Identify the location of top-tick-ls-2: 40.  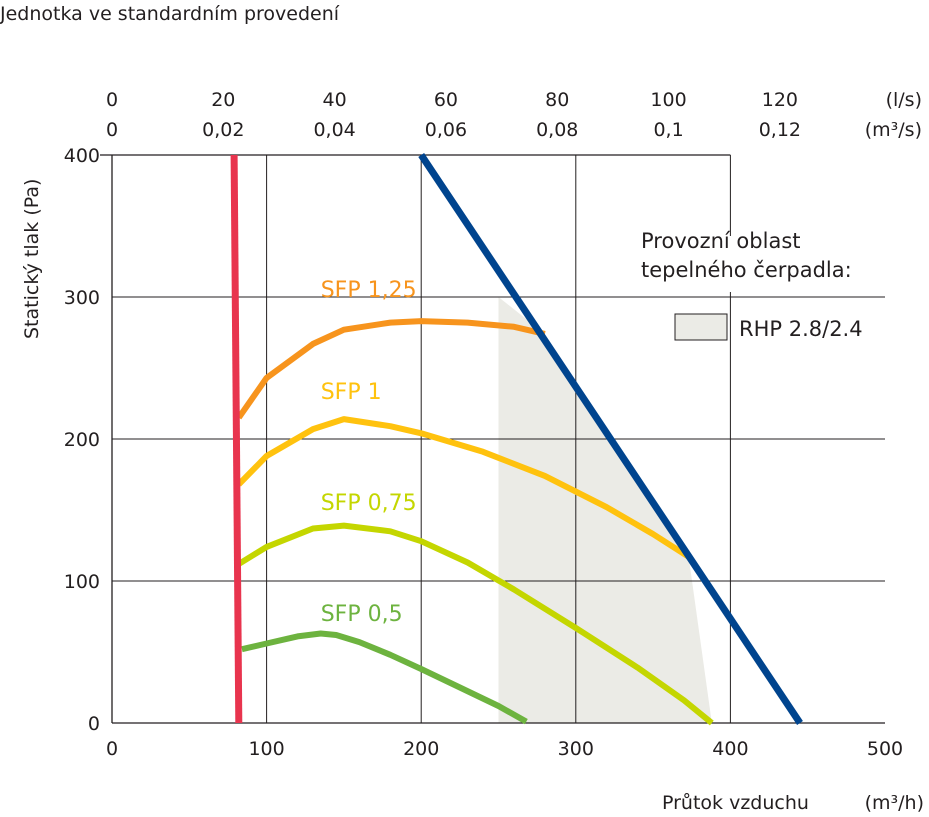
(335, 100).